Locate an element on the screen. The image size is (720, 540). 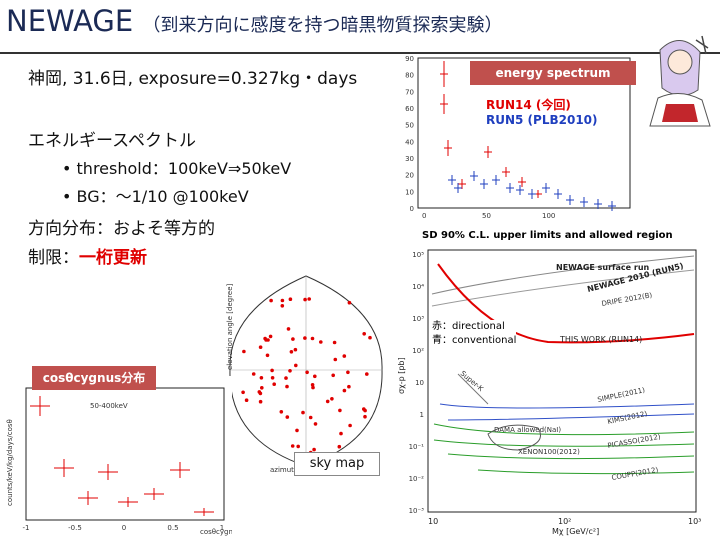
bullet-threshold-text: threshold：100keV⇒50keV is located at coordinates (184, 168).